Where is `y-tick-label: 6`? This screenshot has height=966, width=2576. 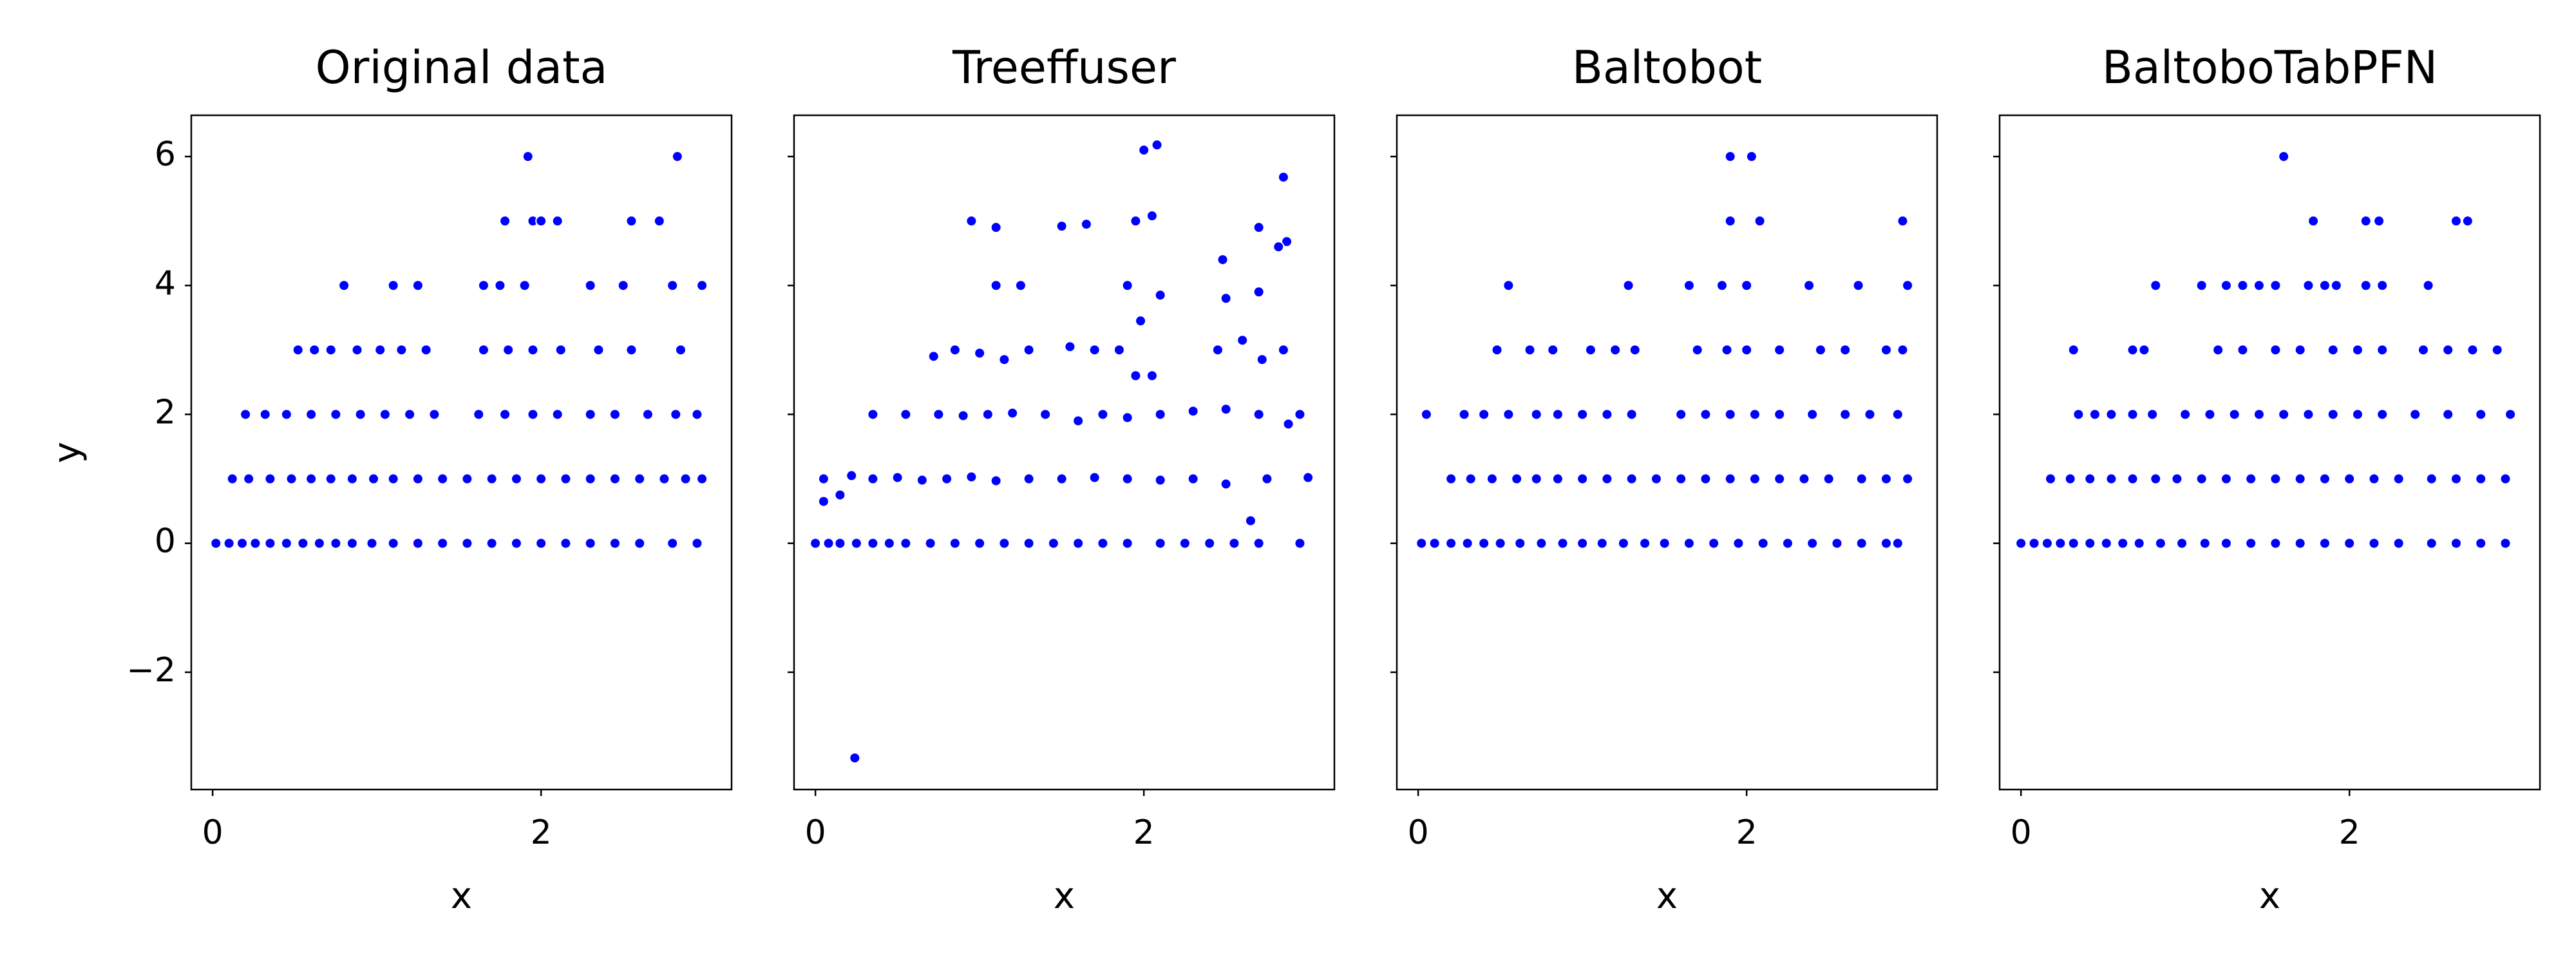
y-tick-label: 6 is located at coordinates (166, 155).